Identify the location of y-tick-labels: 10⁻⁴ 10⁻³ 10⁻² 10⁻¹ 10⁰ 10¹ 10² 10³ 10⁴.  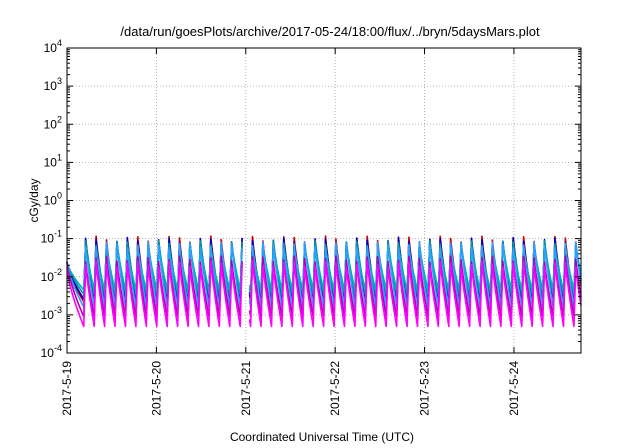
(51, 199).